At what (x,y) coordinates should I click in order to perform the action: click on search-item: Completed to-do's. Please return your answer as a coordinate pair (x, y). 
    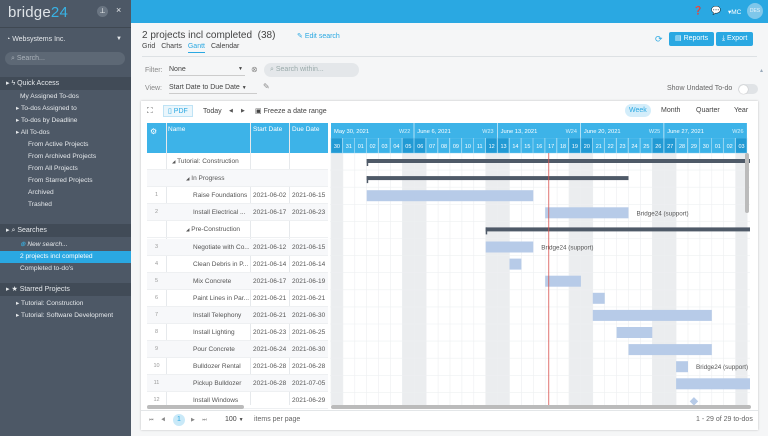
    Looking at the image, I should click on (47, 268).